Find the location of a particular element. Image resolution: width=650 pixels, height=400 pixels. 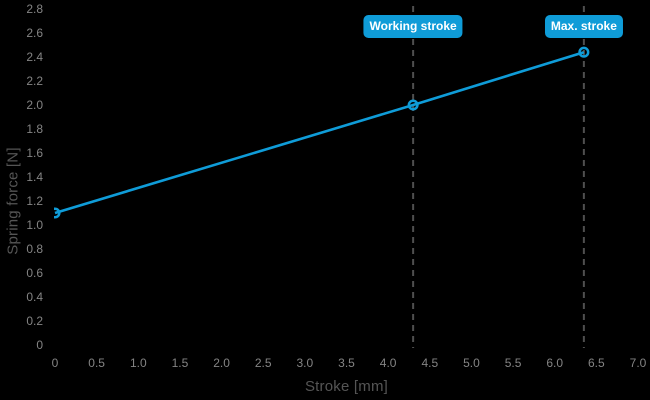

y-tick-label: 2.2 is located at coordinates (34, 81).